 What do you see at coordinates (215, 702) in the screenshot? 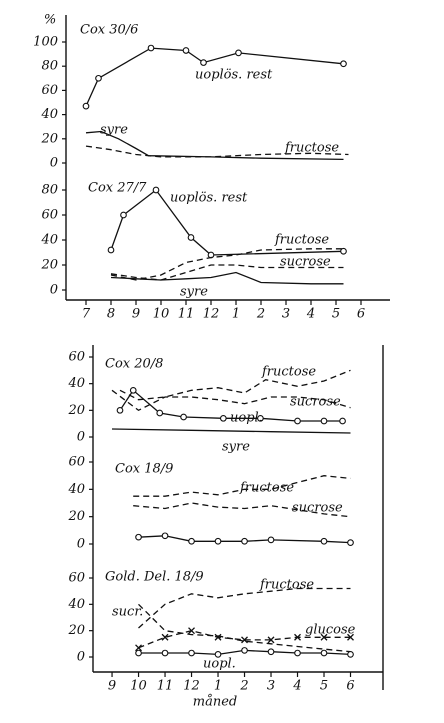
I see `x-axis-label: måned` at bounding box center [215, 702].